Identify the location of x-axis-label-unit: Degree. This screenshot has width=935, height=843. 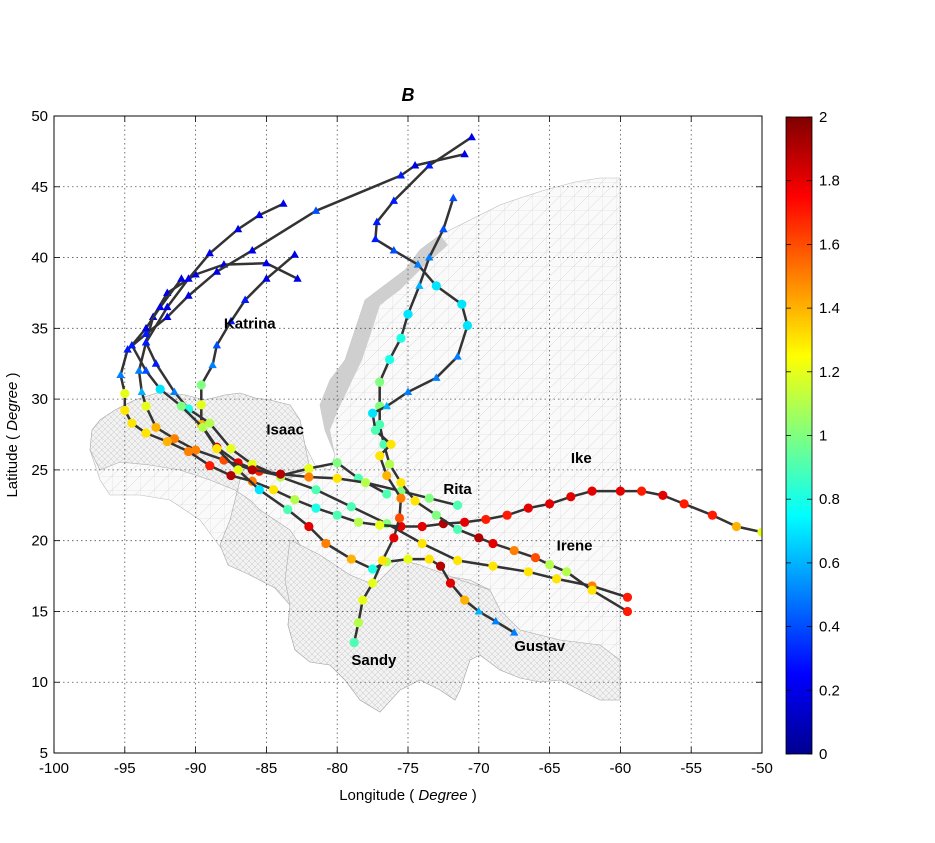
(442, 795).